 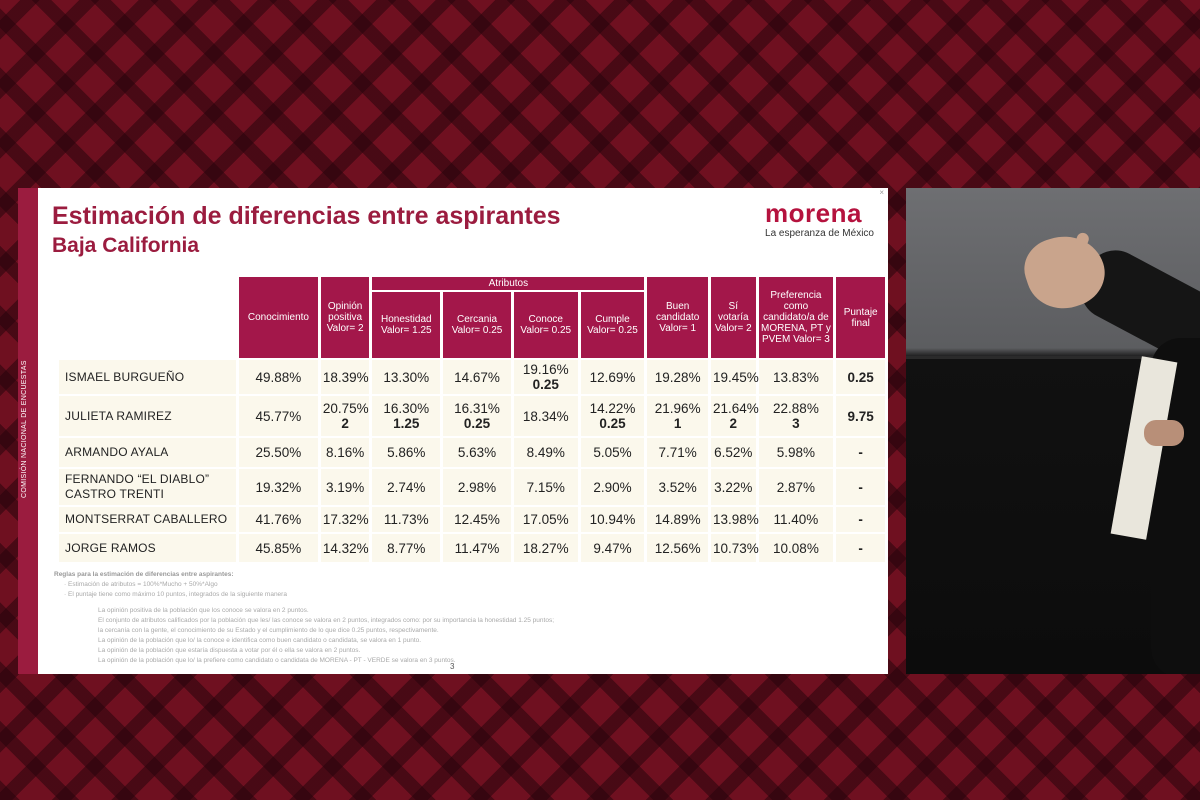 I want to click on side-label: COMISIÓN NACIONAL DE ENCUESTAS, so click(x=24, y=429).